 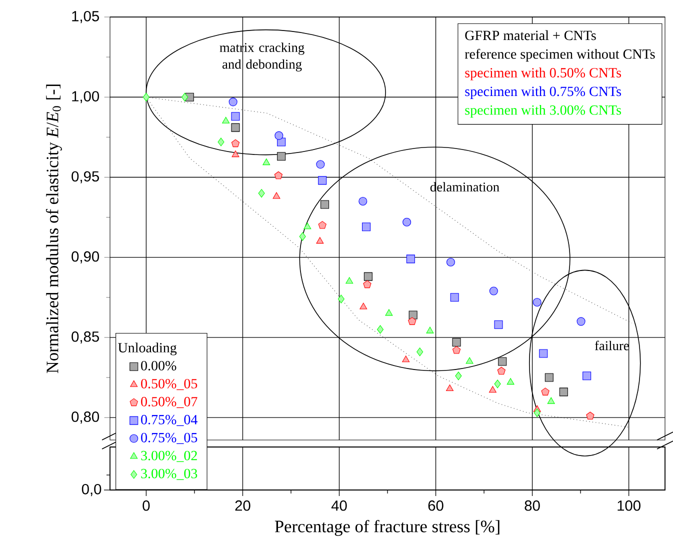 What do you see at coordinates (85, 337) in the screenshot?
I see `y-tick-label: 0,85` at bounding box center [85, 337].